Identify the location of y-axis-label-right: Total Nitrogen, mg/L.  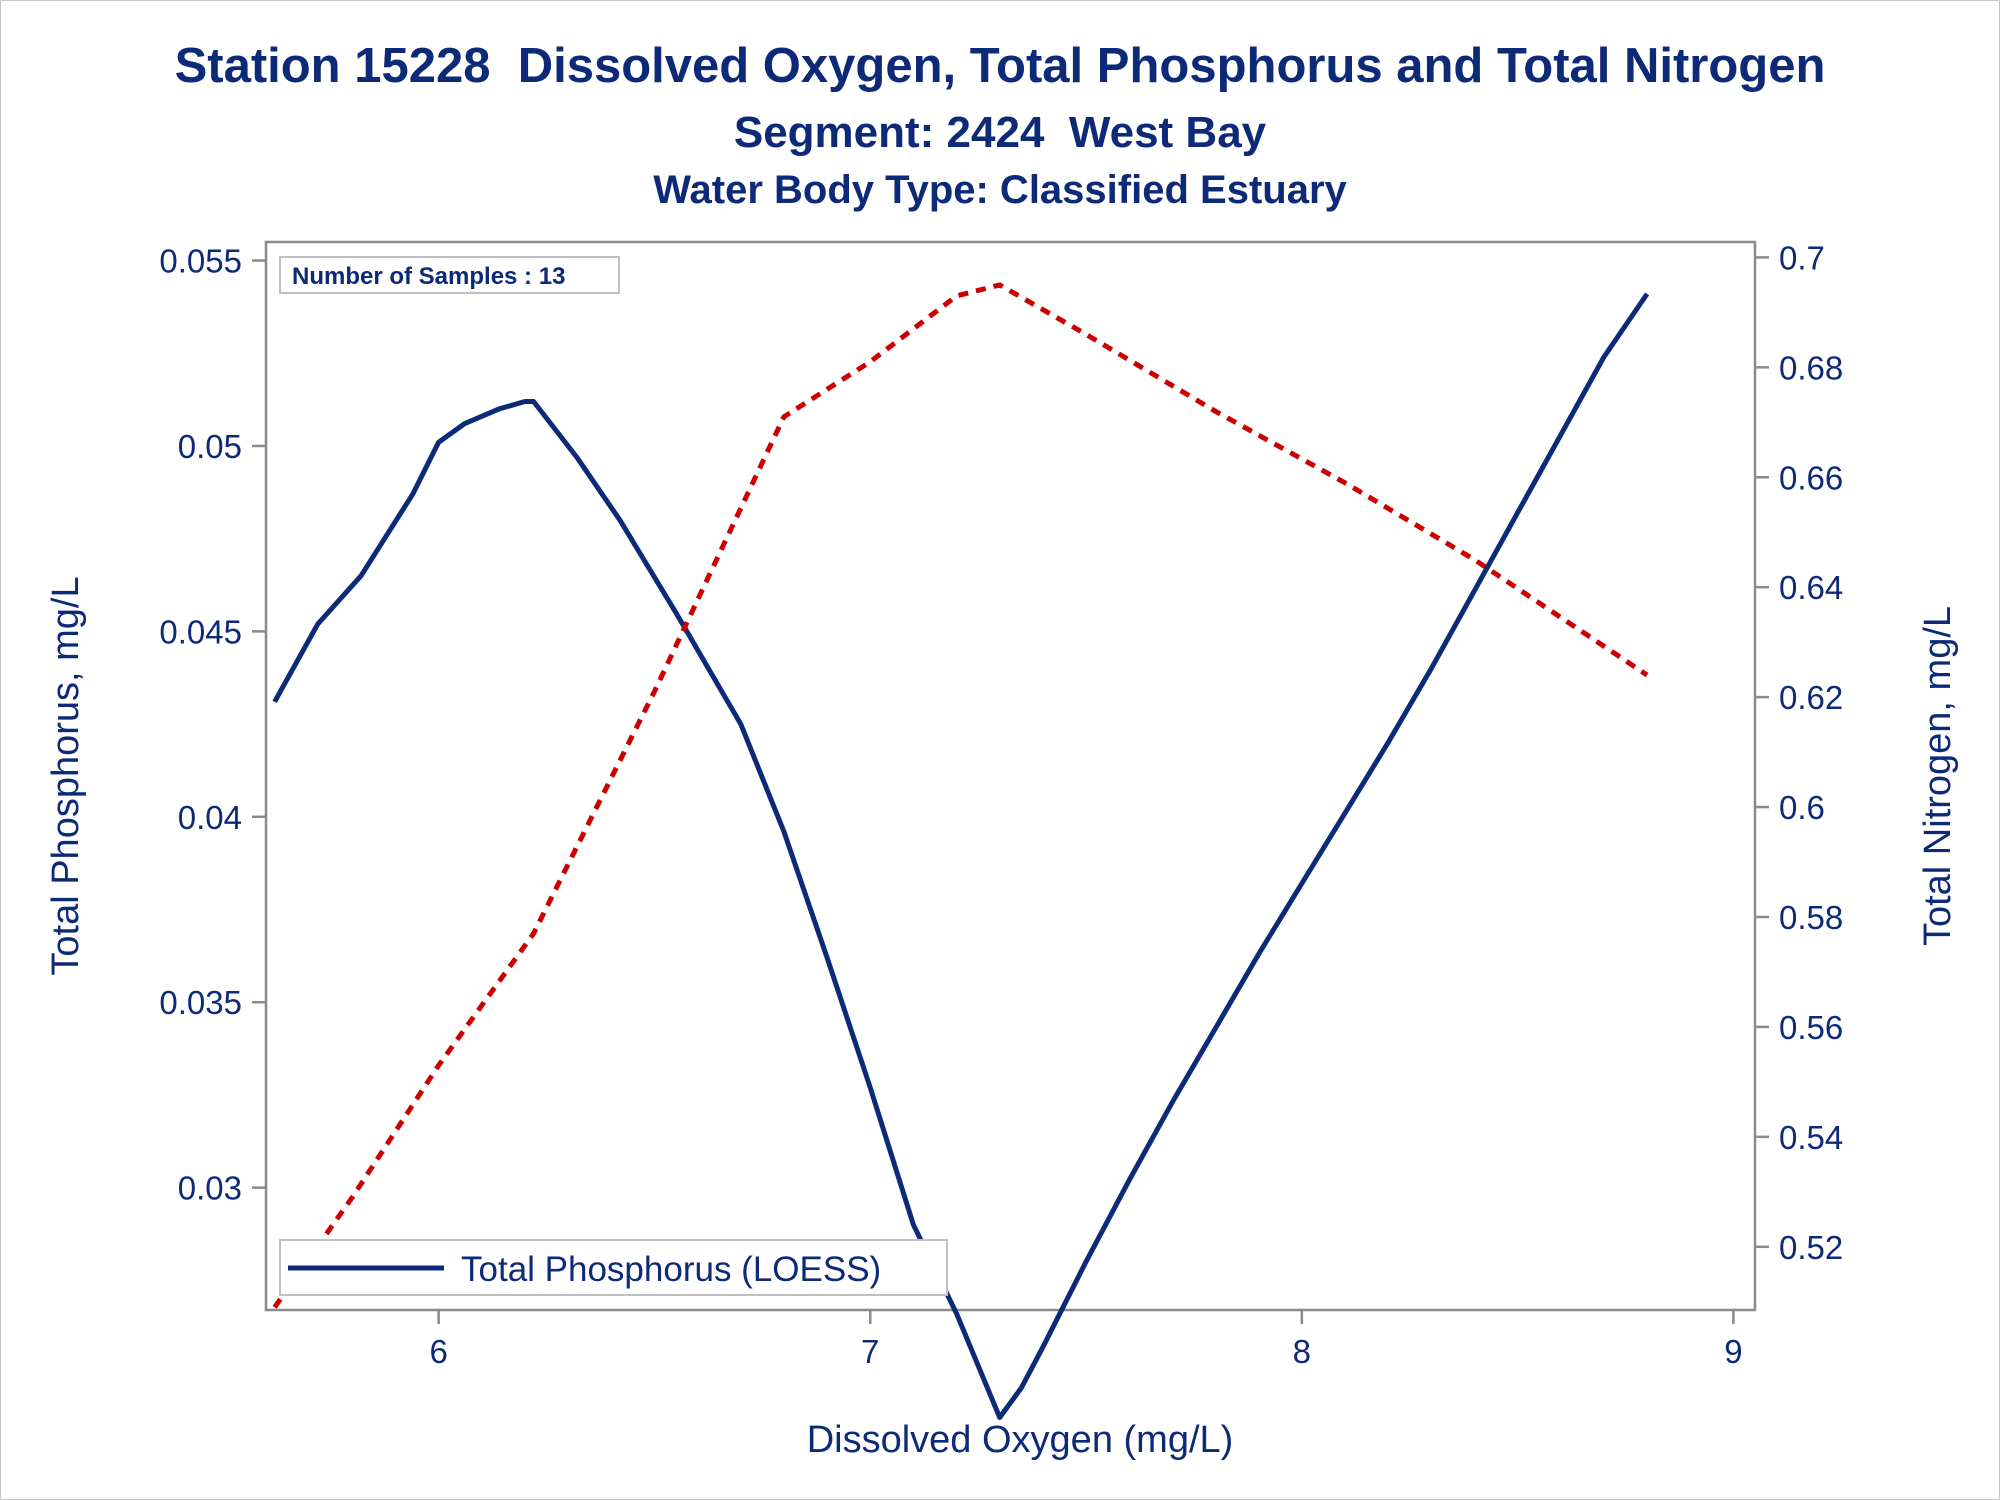
(1938, 776).